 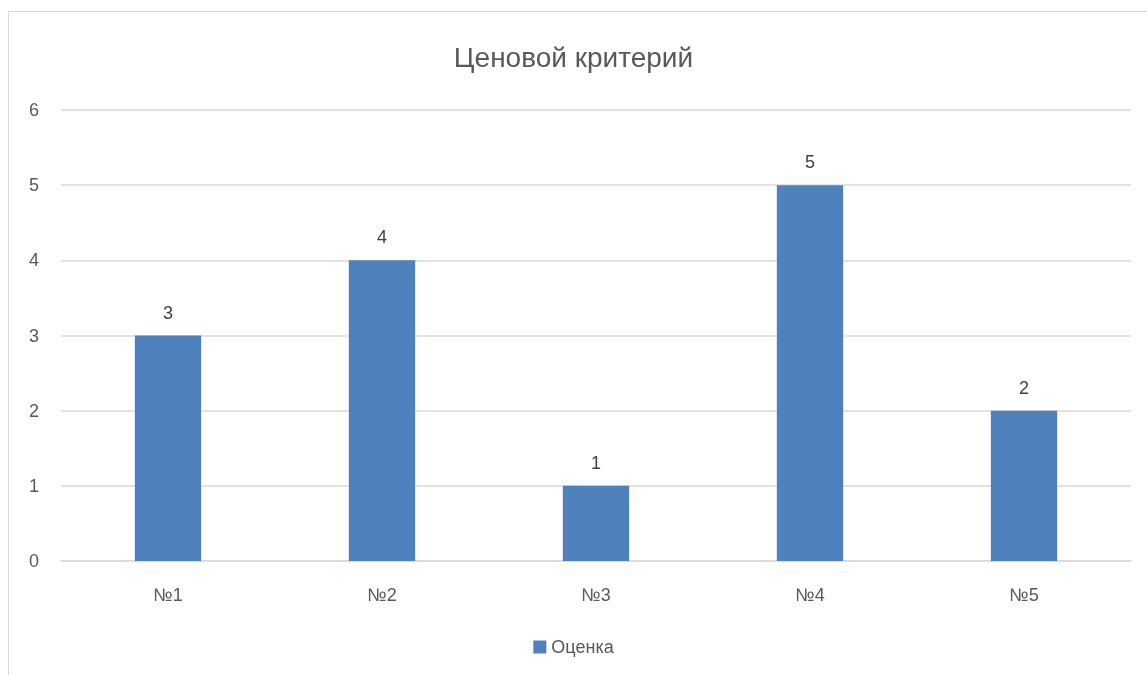 What do you see at coordinates (596, 595) in the screenshot?
I see `x-tick-label: №3` at bounding box center [596, 595].